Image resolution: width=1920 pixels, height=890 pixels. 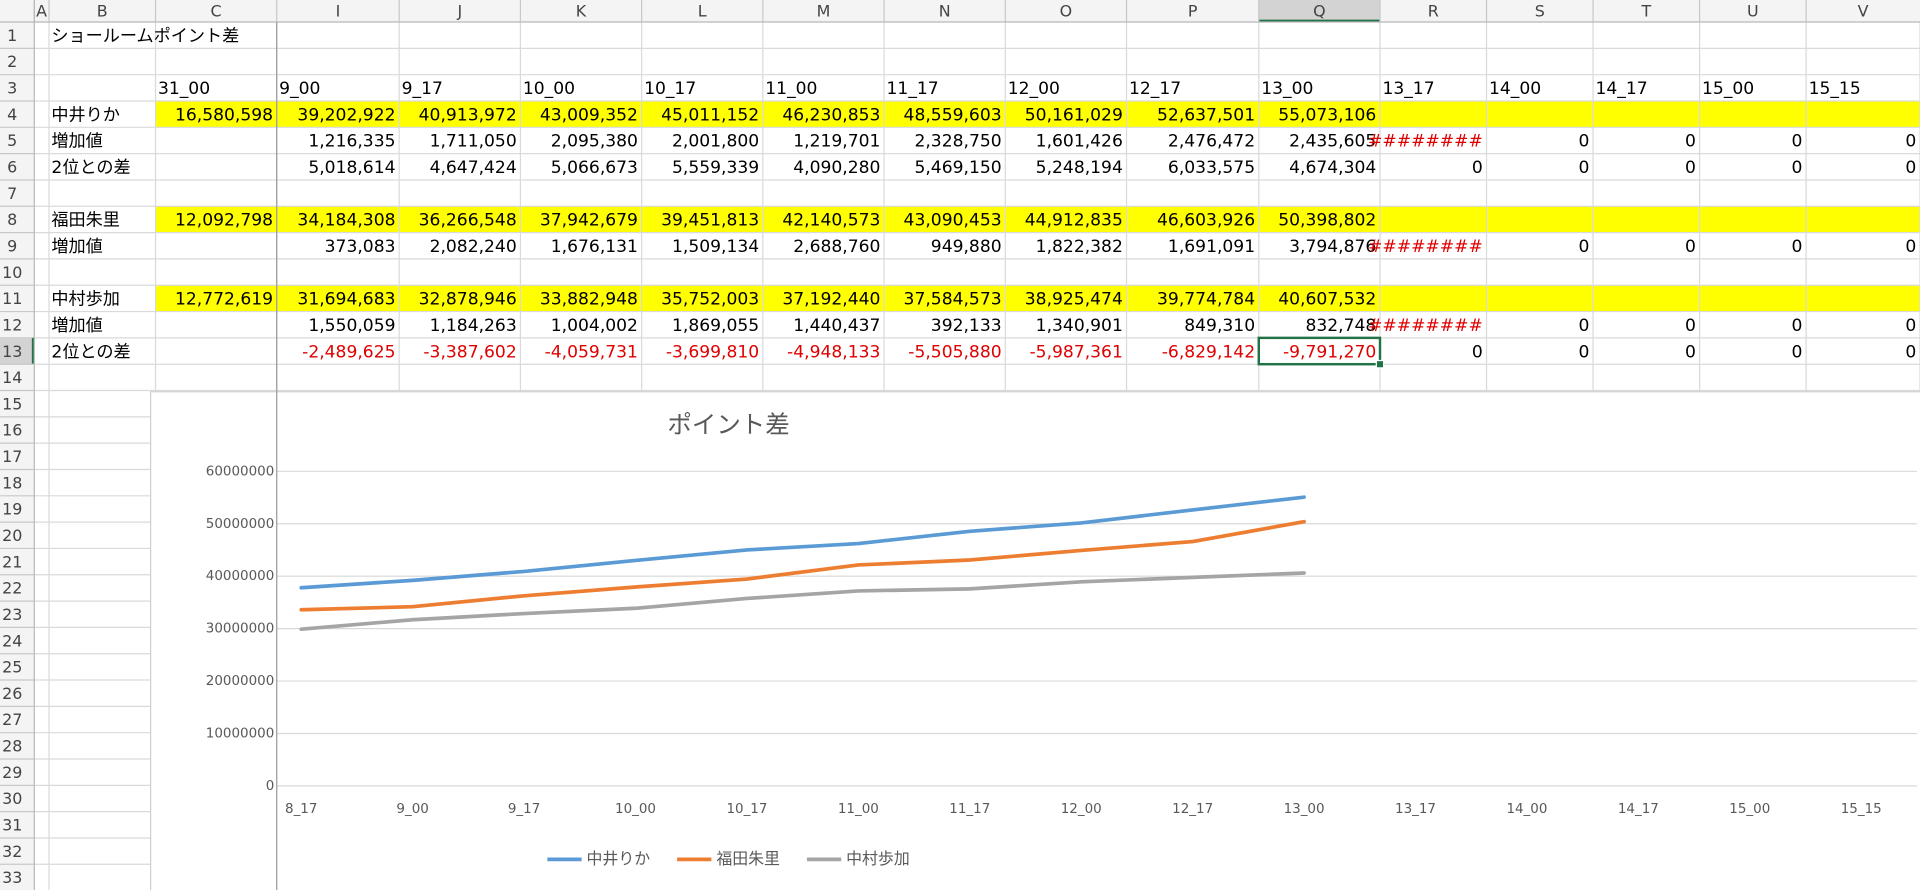 I want to click on row-header: 26, so click(x=12, y=693).